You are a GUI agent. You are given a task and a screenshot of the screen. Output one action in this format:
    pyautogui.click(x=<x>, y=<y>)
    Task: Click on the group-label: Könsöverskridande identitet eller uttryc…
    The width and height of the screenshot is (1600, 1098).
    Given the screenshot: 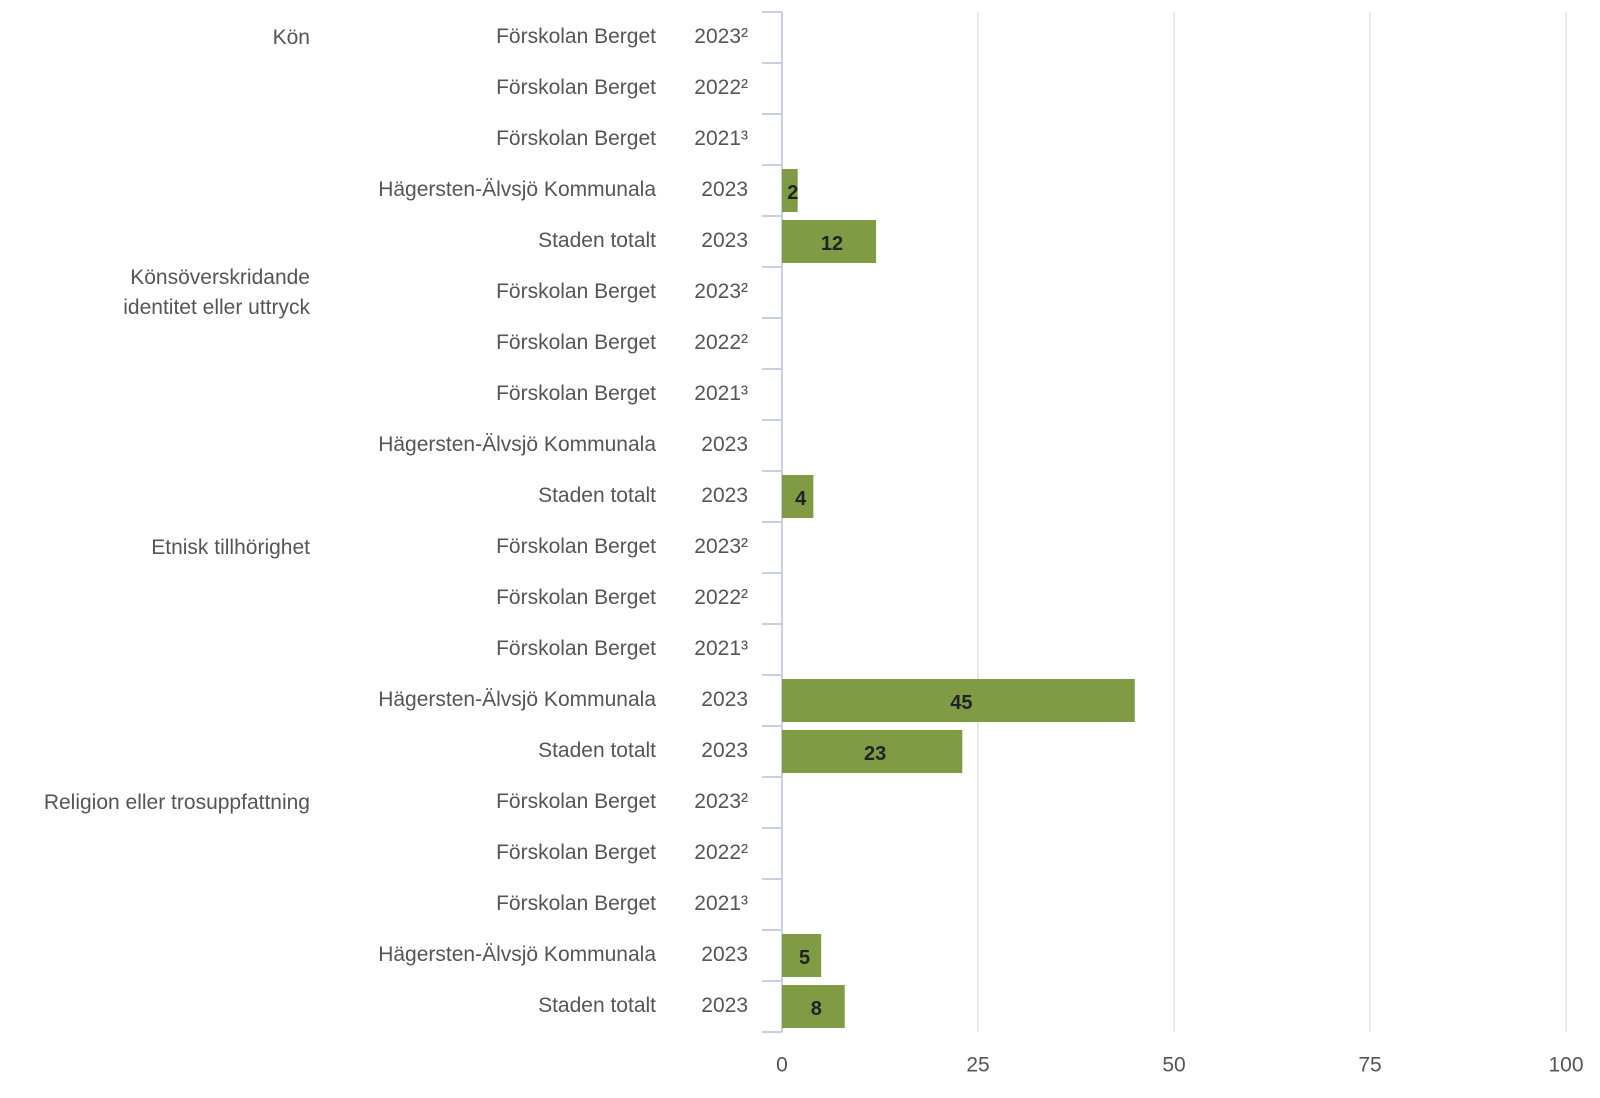 What is the action you would take?
    pyautogui.click(x=216, y=292)
    